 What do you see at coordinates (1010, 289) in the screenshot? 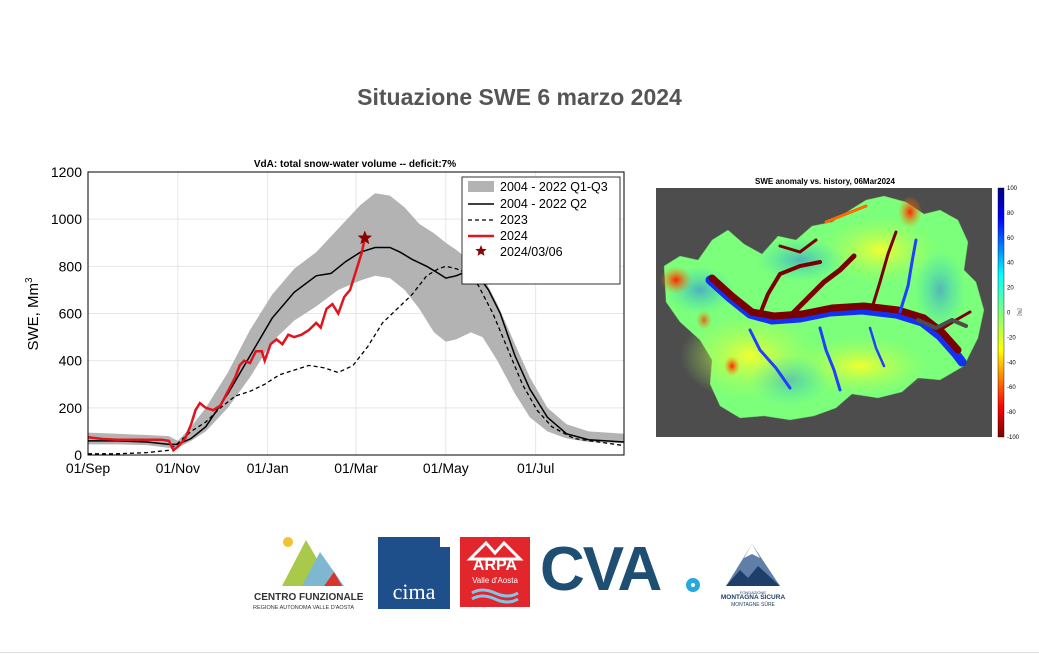
I see `colorbar-tick-label: 20` at bounding box center [1010, 289].